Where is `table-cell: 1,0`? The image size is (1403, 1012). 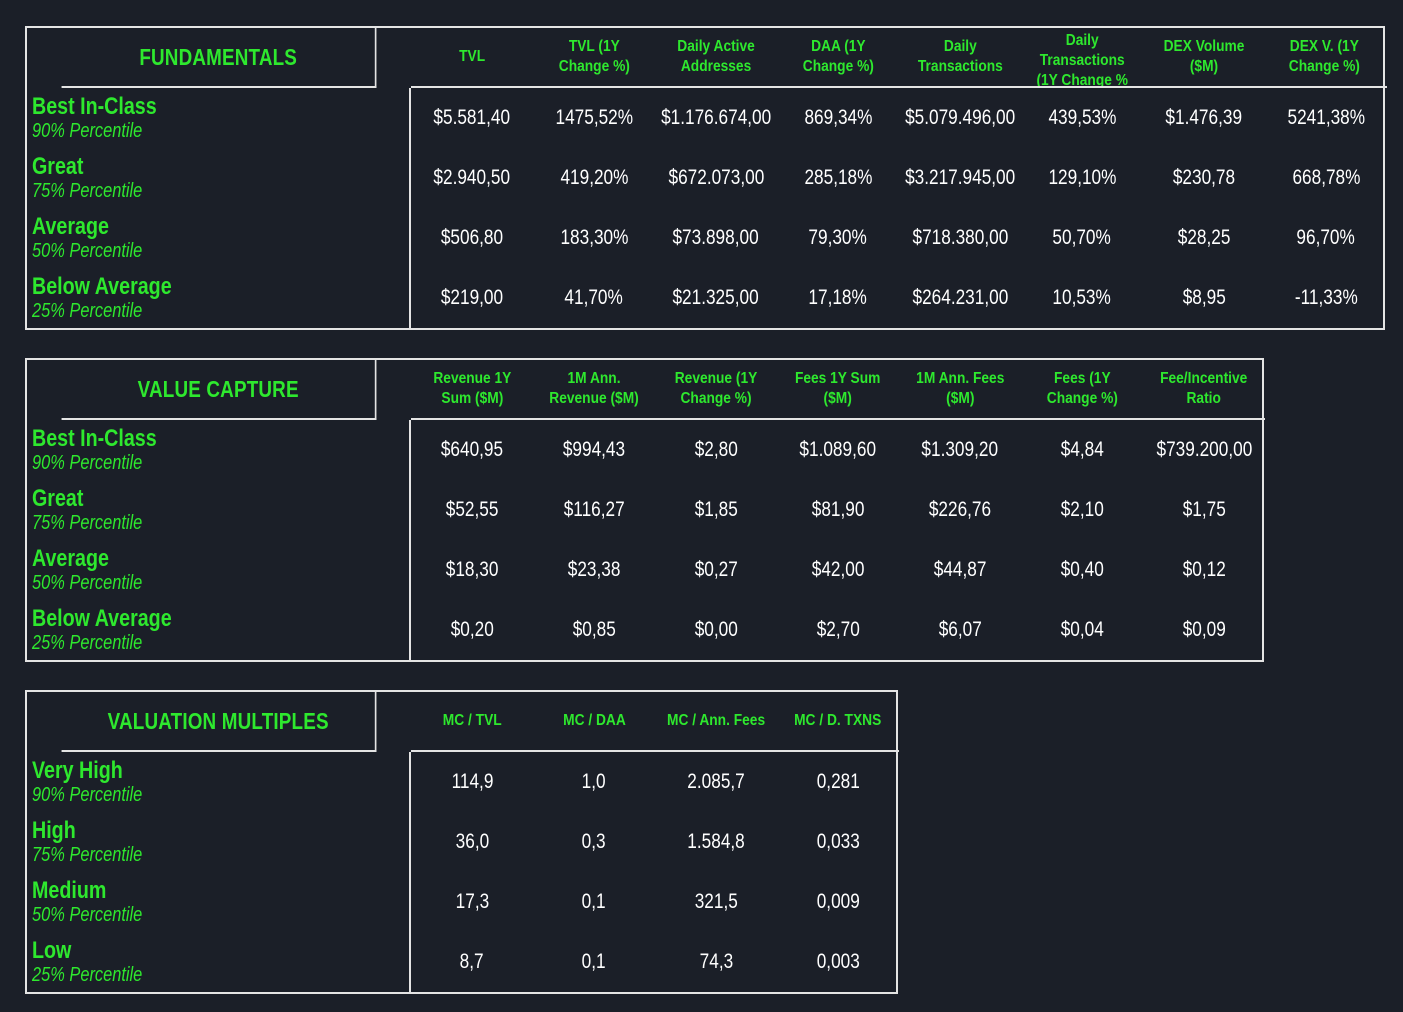
table-cell: 1,0 is located at coordinates (594, 782).